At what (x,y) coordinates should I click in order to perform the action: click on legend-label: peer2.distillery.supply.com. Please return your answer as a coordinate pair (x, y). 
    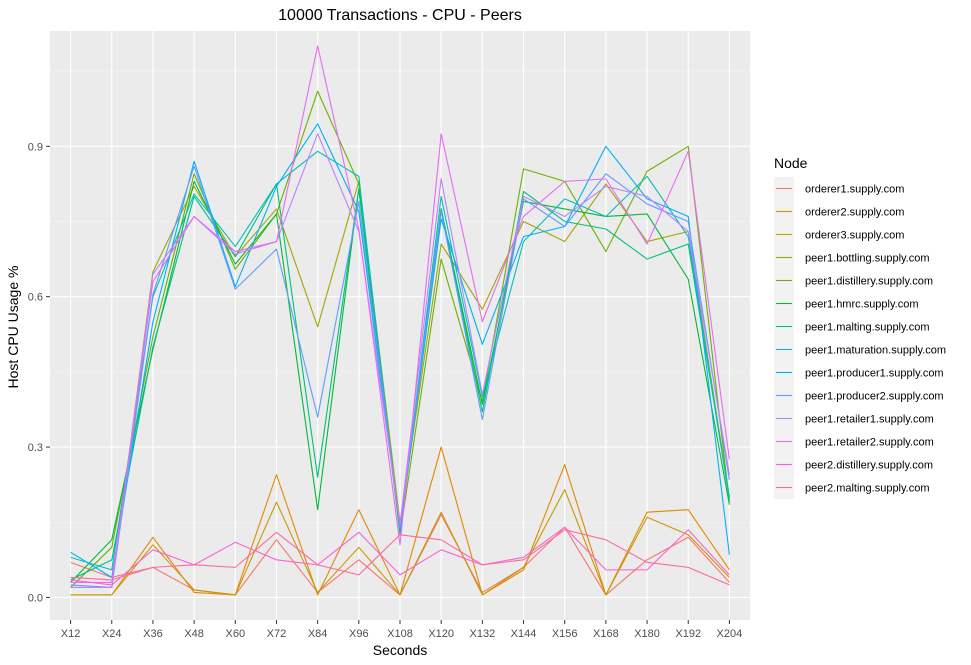
    Looking at the image, I should click on (869, 466).